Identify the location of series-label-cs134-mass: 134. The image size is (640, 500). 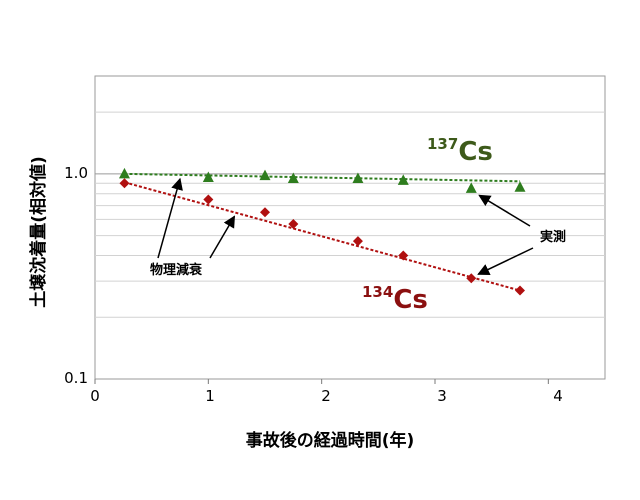
(377, 292).